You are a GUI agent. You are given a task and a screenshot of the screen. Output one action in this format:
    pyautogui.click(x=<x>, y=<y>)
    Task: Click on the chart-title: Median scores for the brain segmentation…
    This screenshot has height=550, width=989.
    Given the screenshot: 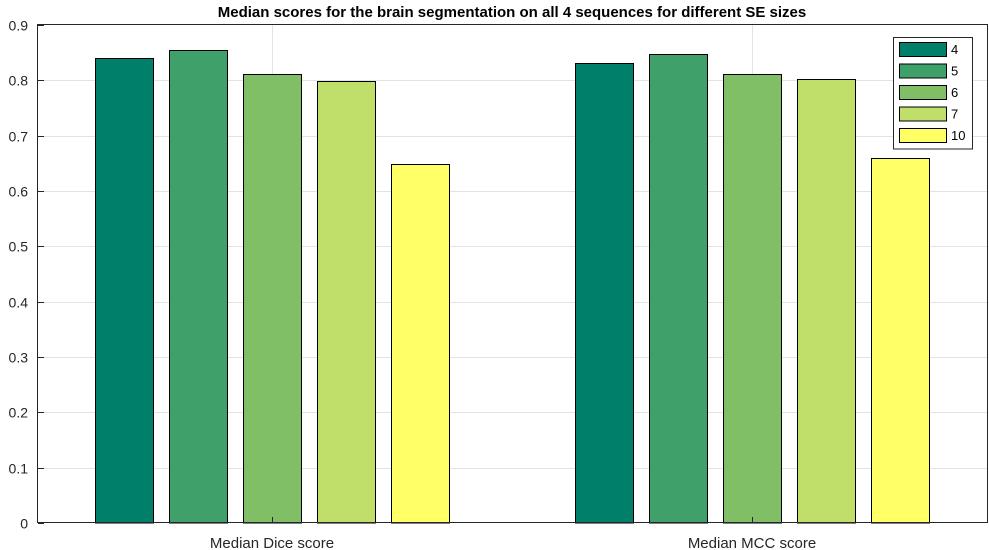 What is the action you would take?
    pyautogui.click(x=512, y=12)
    